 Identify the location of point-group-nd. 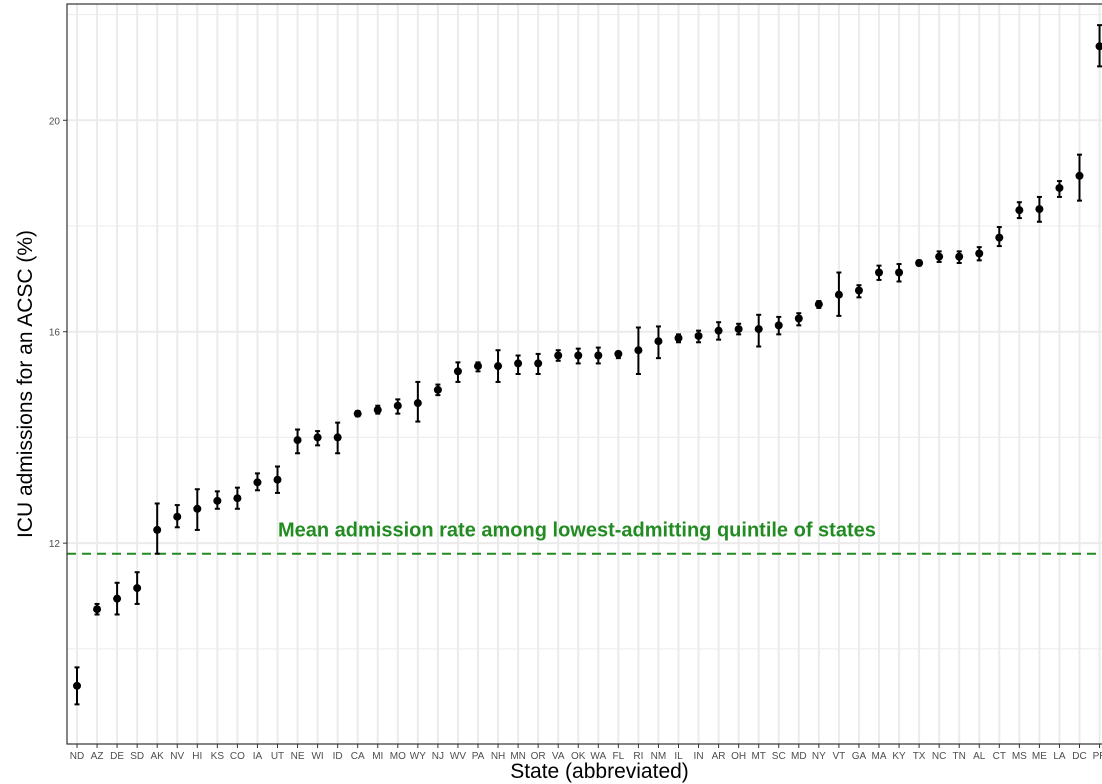
(77, 686).